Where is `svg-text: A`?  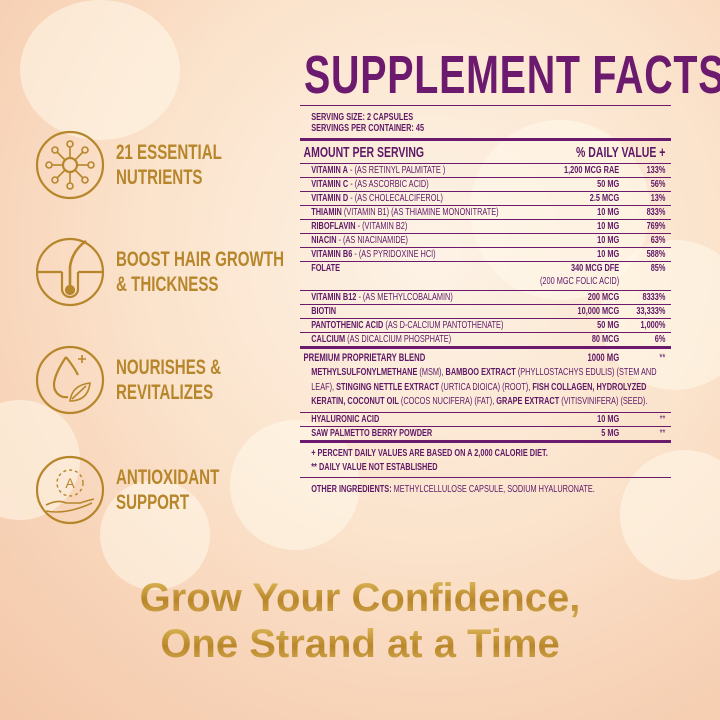
svg-text: A is located at coordinates (70, 483).